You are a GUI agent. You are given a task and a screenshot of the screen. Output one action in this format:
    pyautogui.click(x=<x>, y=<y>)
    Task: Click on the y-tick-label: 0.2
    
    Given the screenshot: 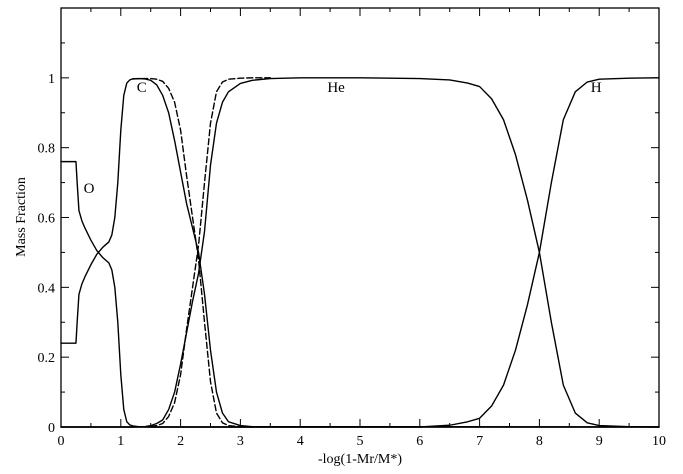 What is the action you would take?
    pyautogui.click(x=47, y=358)
    